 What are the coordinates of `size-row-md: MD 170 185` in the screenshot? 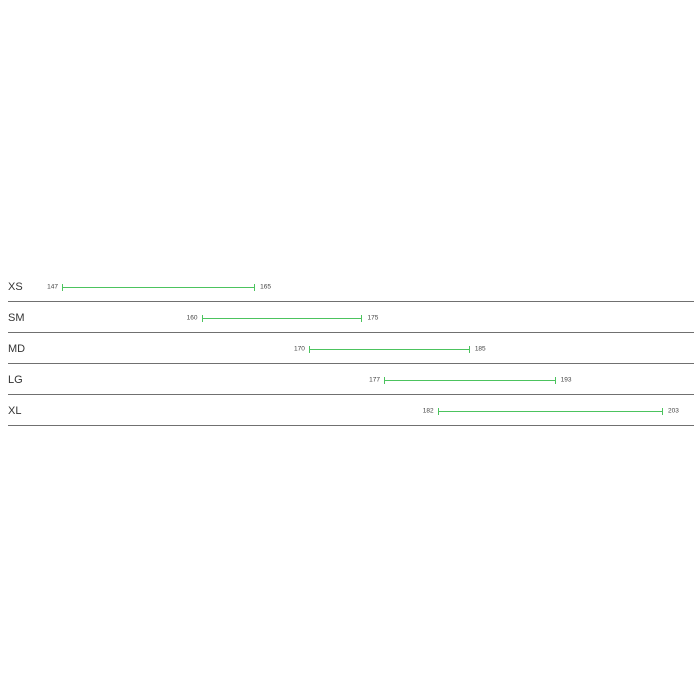 It's located at (351, 348).